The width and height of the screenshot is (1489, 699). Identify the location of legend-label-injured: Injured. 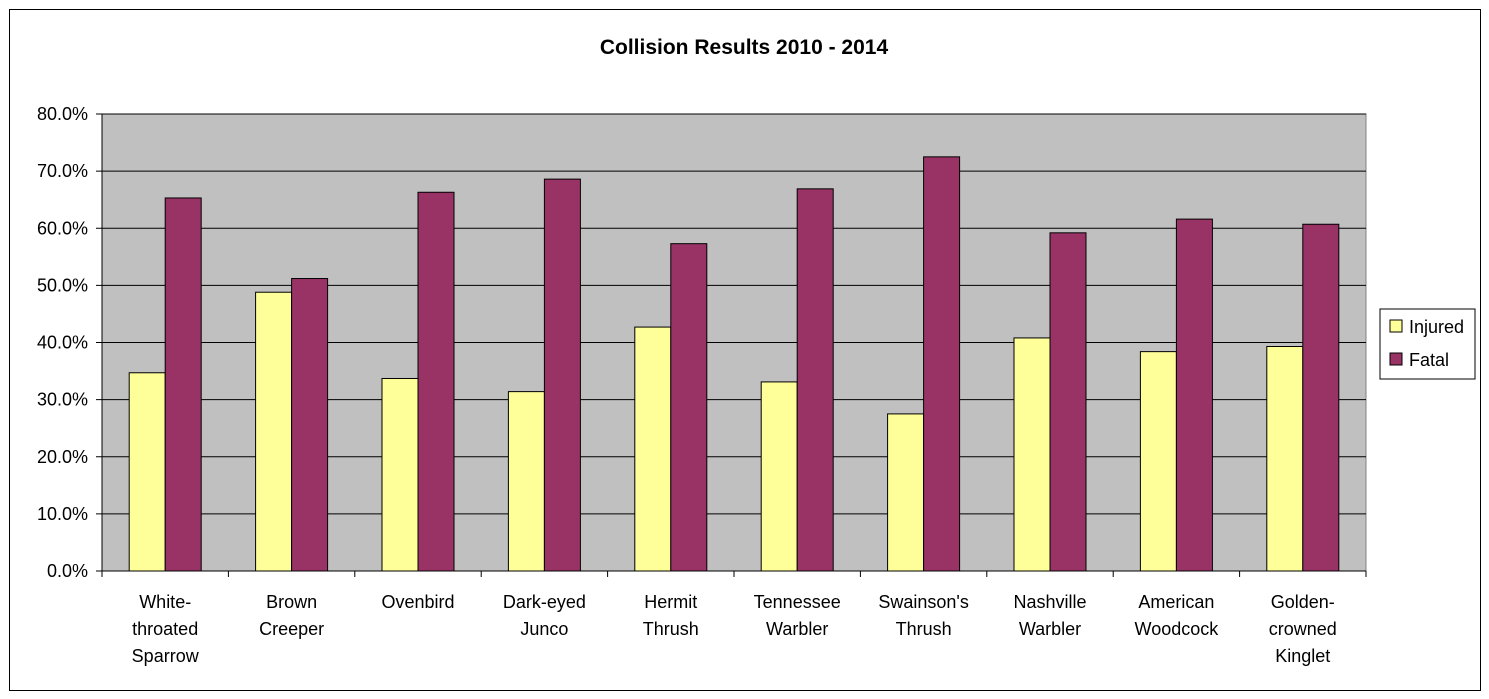
(1436, 327).